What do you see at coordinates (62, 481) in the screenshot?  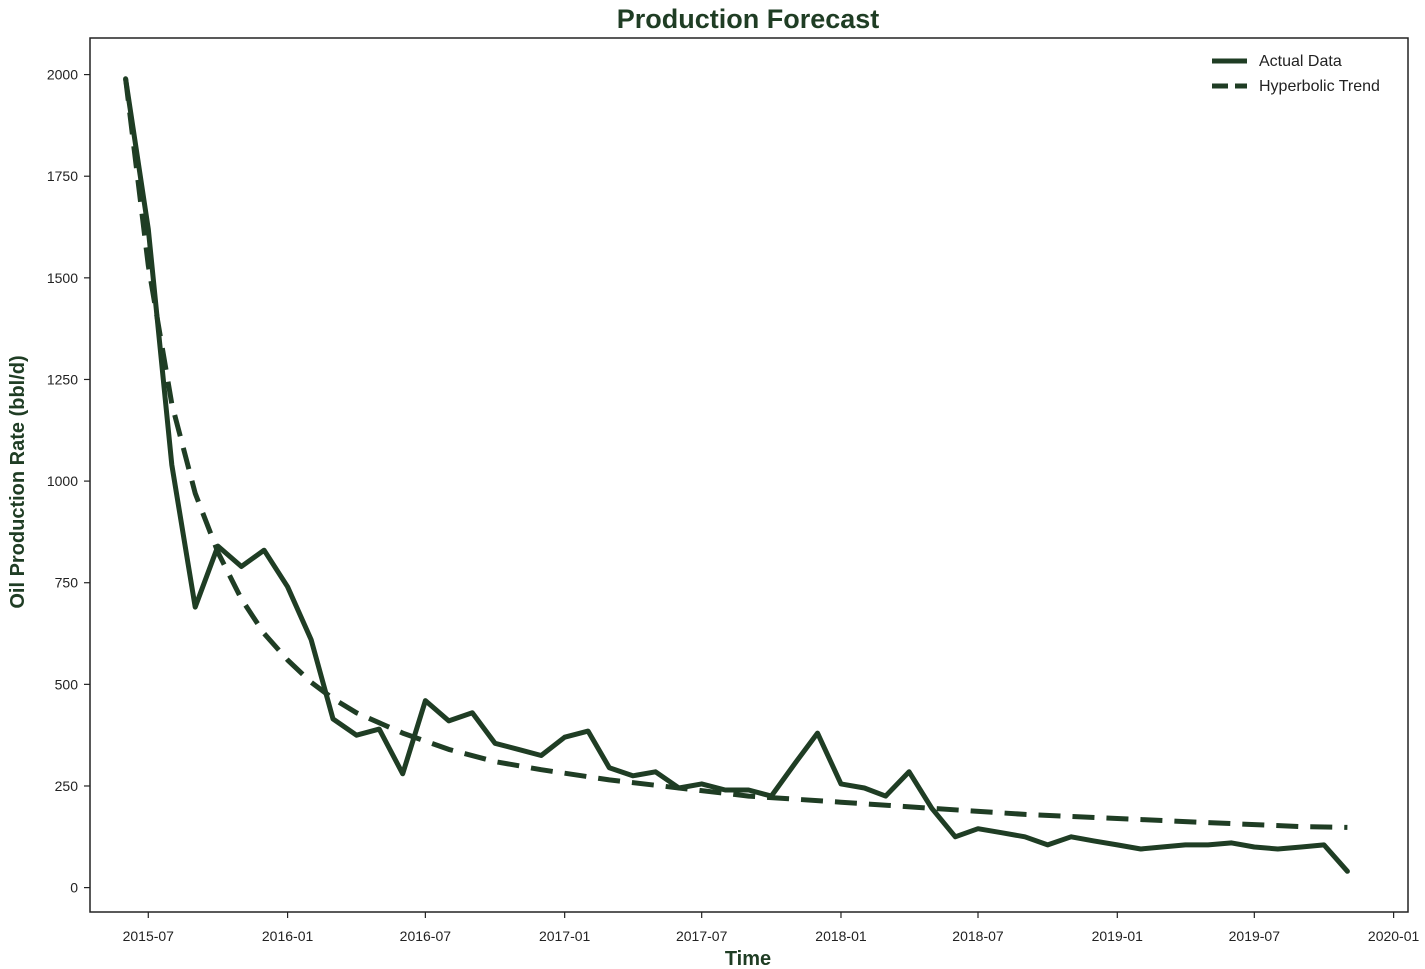 I see `y-tick-label: 1000` at bounding box center [62, 481].